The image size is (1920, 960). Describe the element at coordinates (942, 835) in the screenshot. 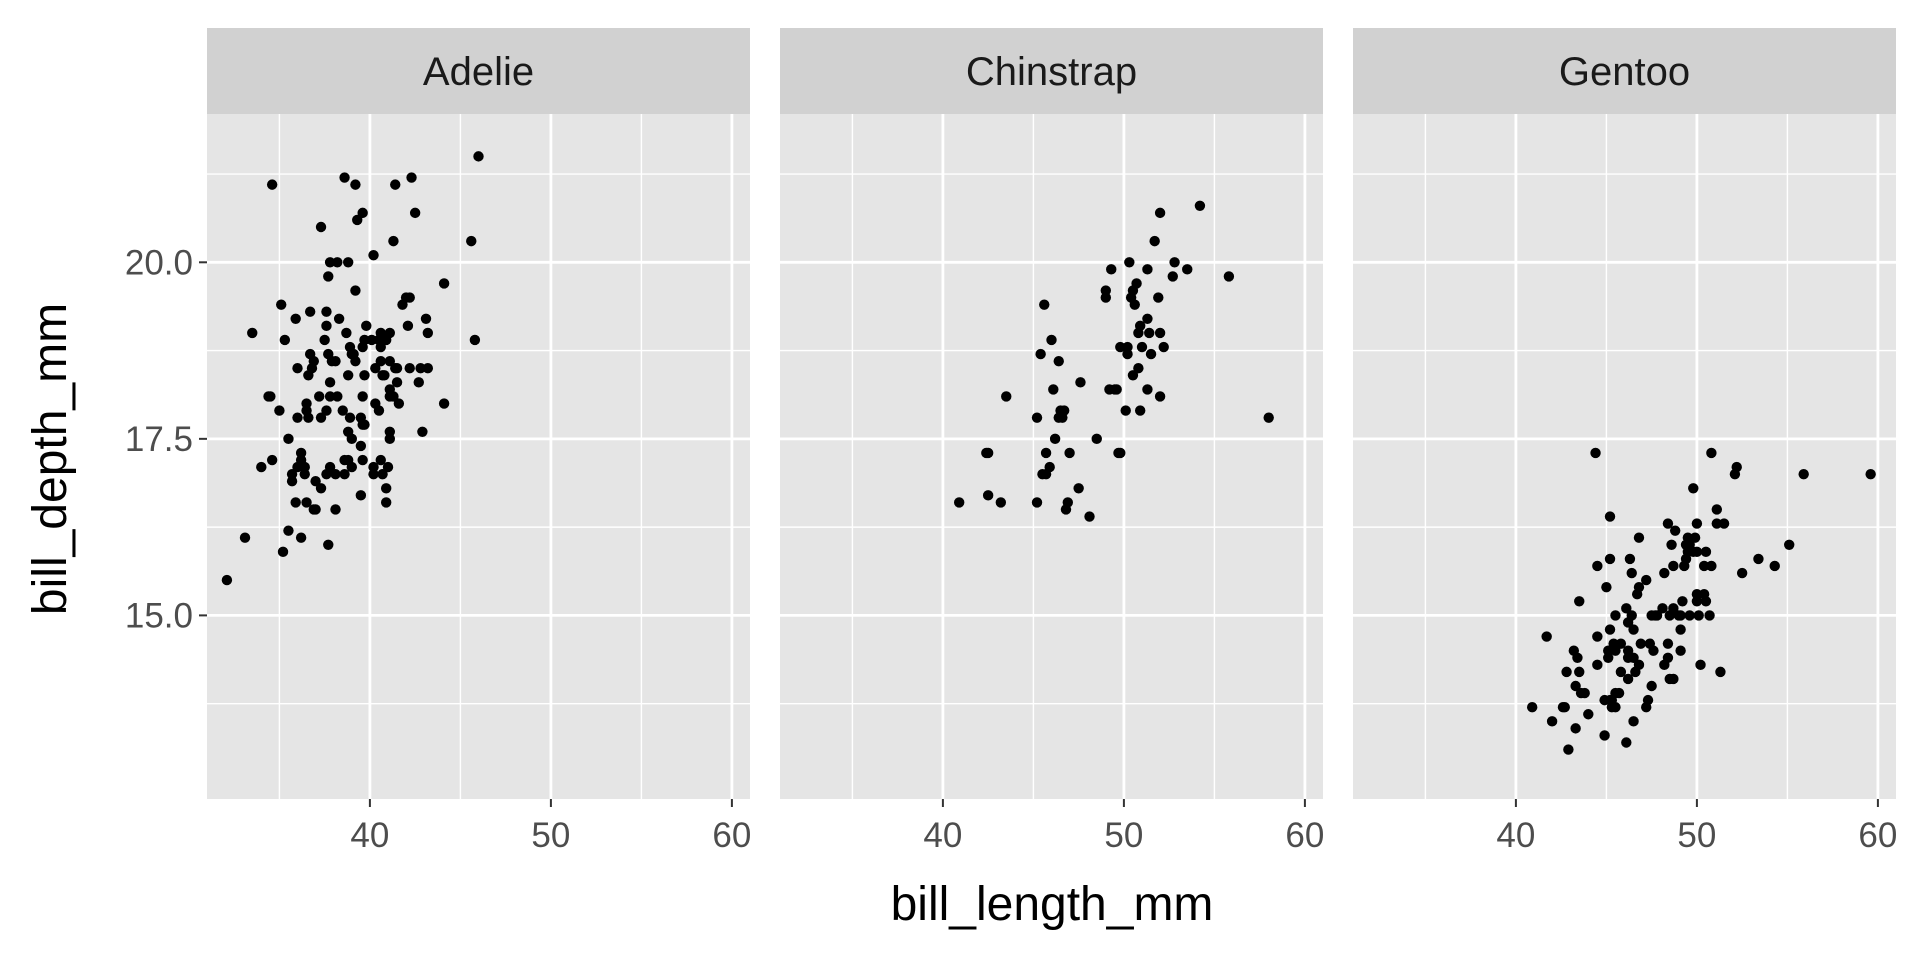

I see `x-tick-label: 40` at that location.